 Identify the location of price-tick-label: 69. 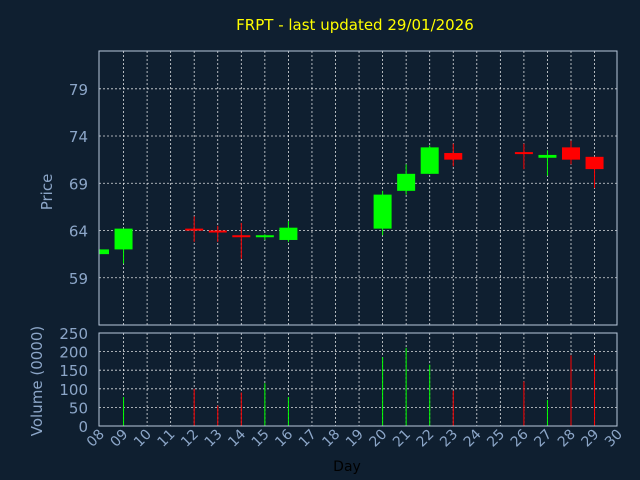
(78, 184).